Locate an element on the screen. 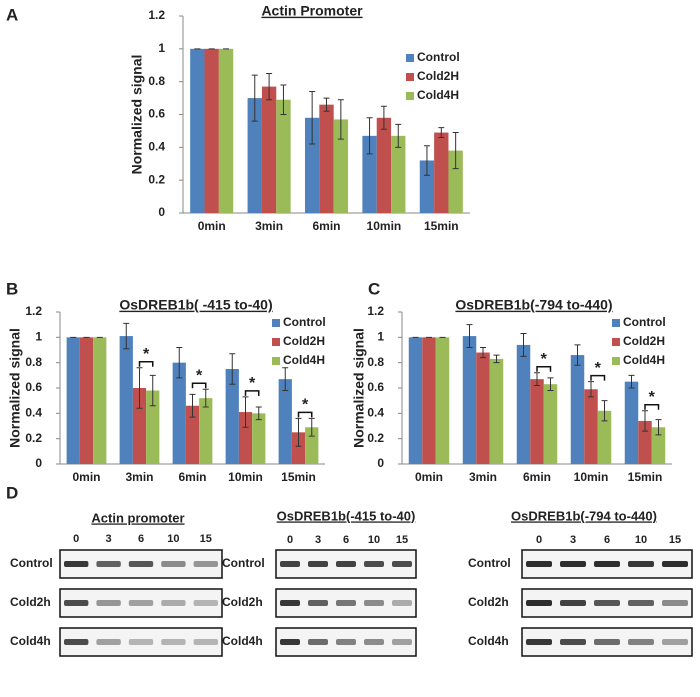 The height and width of the screenshot is (697, 700). y-tick-label: 1.2 is located at coordinates (33, 311).